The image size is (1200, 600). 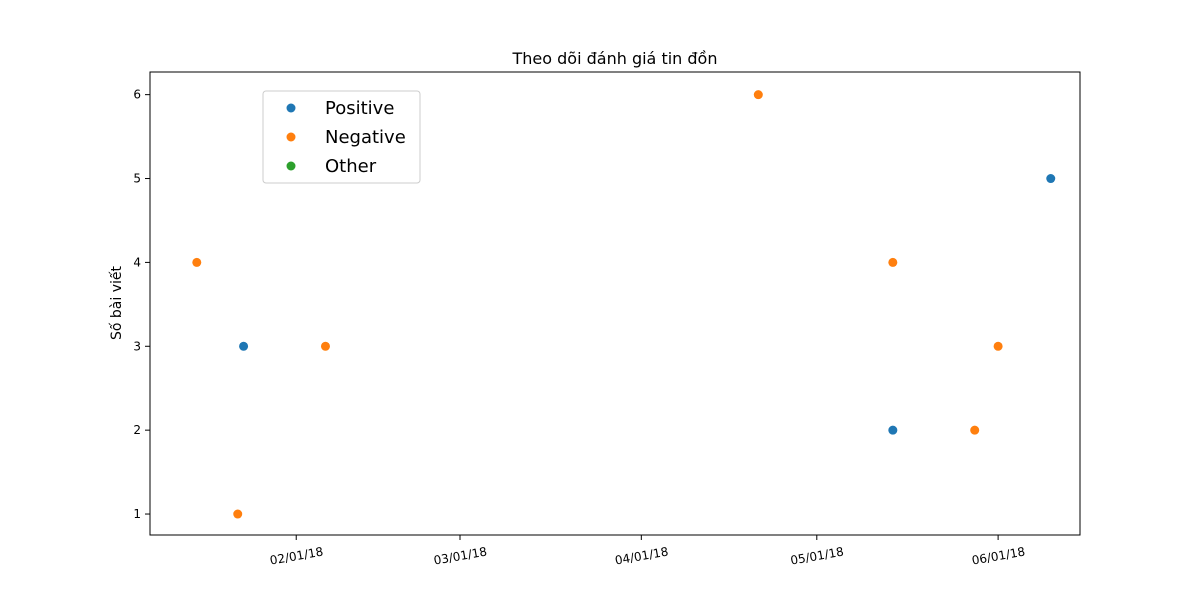 What do you see at coordinates (615, 58) in the screenshot?
I see `chart-title: Theo dõi đánh giá tin đồn` at bounding box center [615, 58].